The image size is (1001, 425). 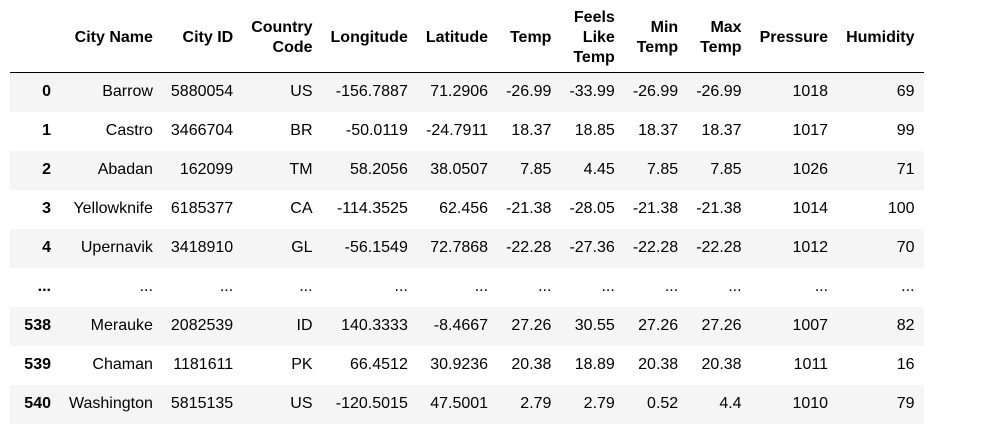 I want to click on table-cell: 7.85, so click(x=726, y=169).